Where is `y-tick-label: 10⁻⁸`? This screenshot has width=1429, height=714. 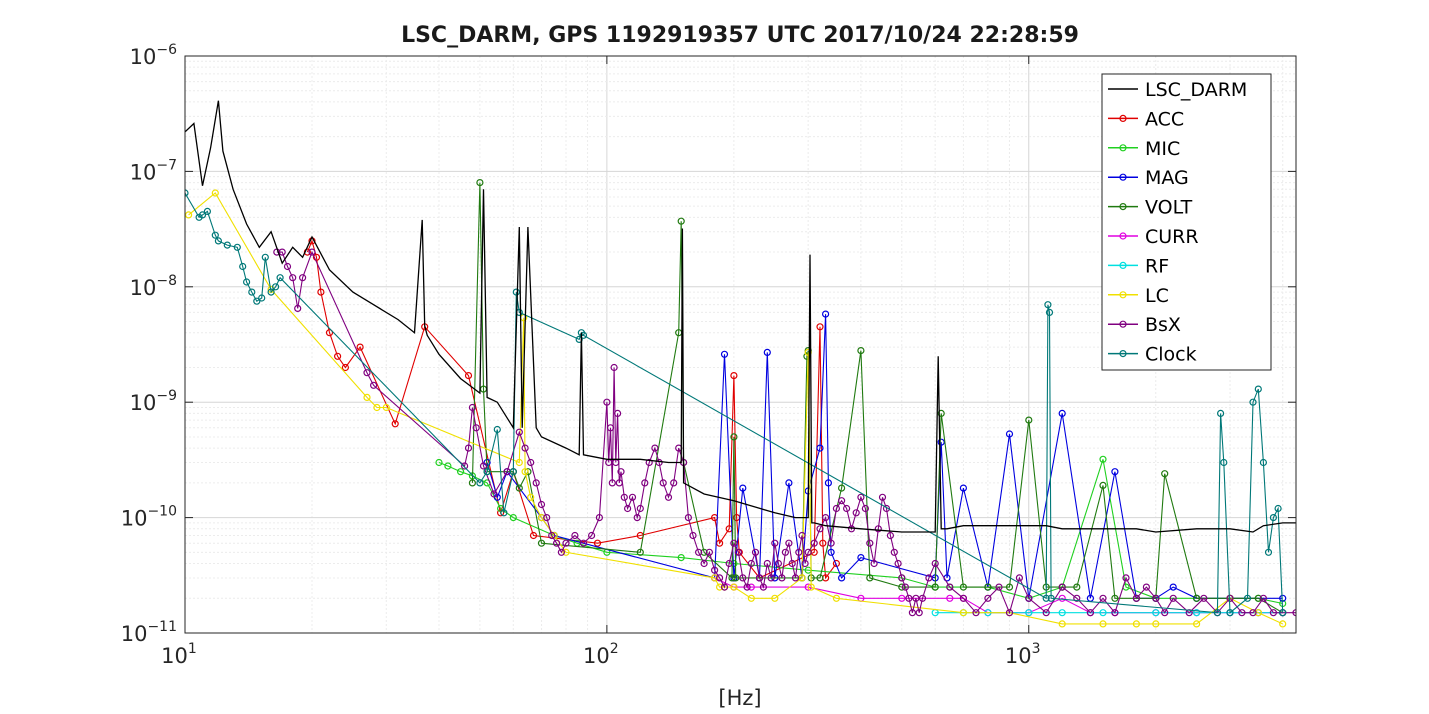
y-tick-label: 10⁻⁸ is located at coordinates (153, 286).